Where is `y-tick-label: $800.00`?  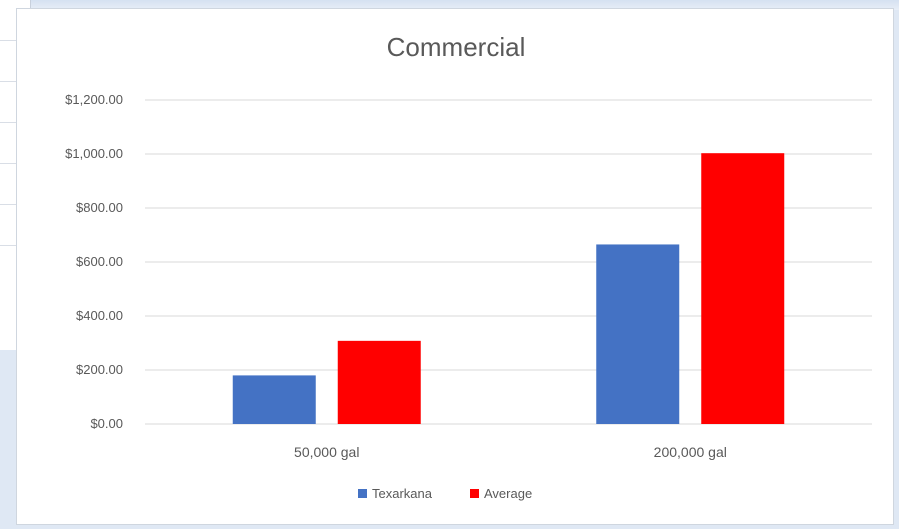 y-tick-label: $800.00 is located at coordinates (99, 207).